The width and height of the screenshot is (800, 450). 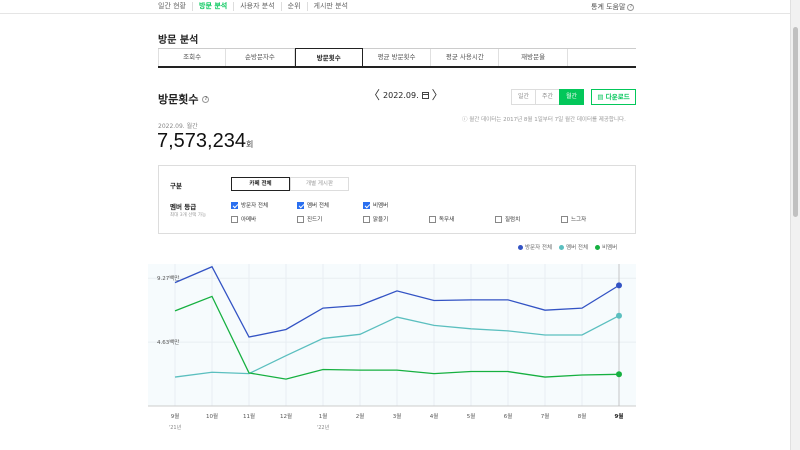 I want to click on checkbox-label: 맑을기, so click(x=381, y=220).